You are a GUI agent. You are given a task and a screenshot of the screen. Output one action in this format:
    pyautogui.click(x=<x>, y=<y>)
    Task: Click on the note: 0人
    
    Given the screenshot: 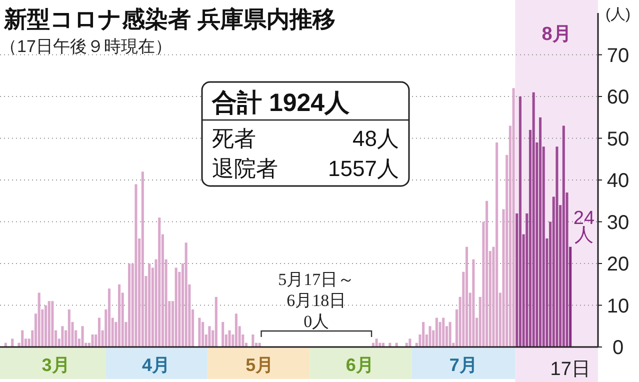 What is the action you would take?
    pyautogui.click(x=317, y=321)
    